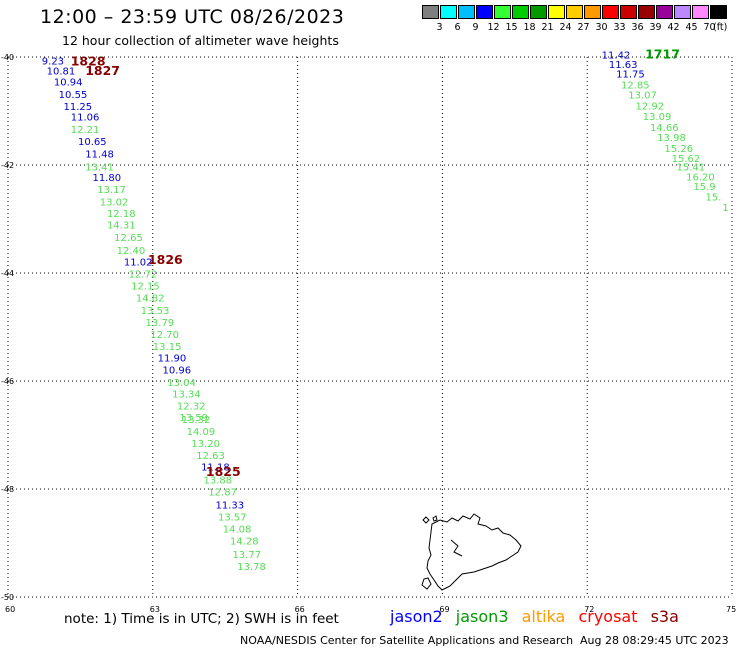 The image size is (740, 650). Describe the element at coordinates (664, 128) in the screenshot. I see `wave-height-value: 14.66` at that location.